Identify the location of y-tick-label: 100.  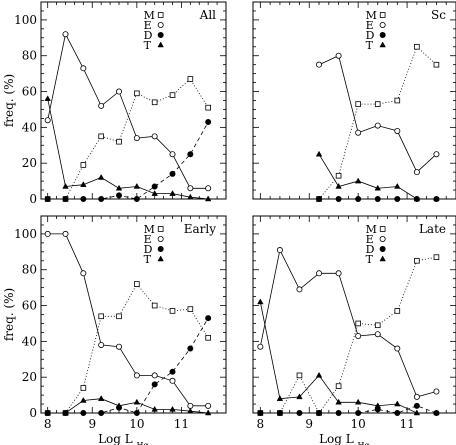
(25, 20).